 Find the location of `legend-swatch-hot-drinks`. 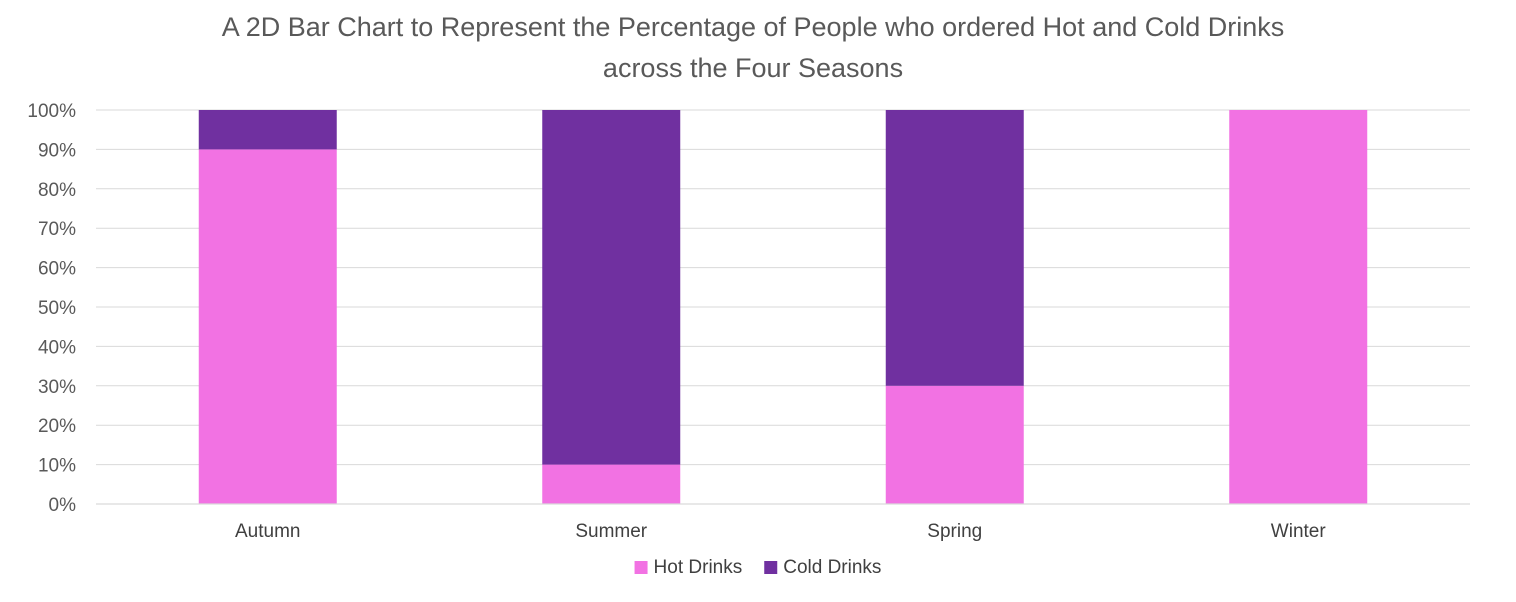

legend-swatch-hot-drinks is located at coordinates (641, 567).